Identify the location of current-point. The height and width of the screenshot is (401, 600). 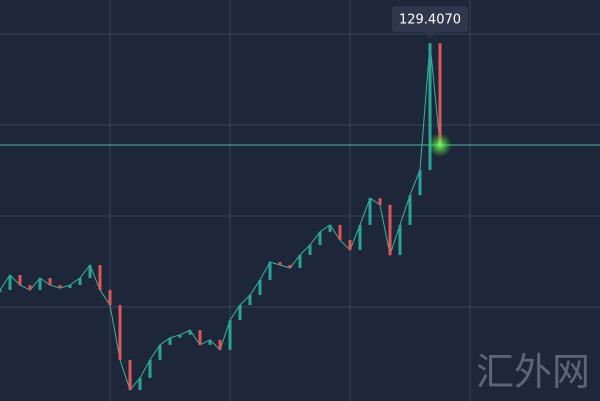
(440, 145).